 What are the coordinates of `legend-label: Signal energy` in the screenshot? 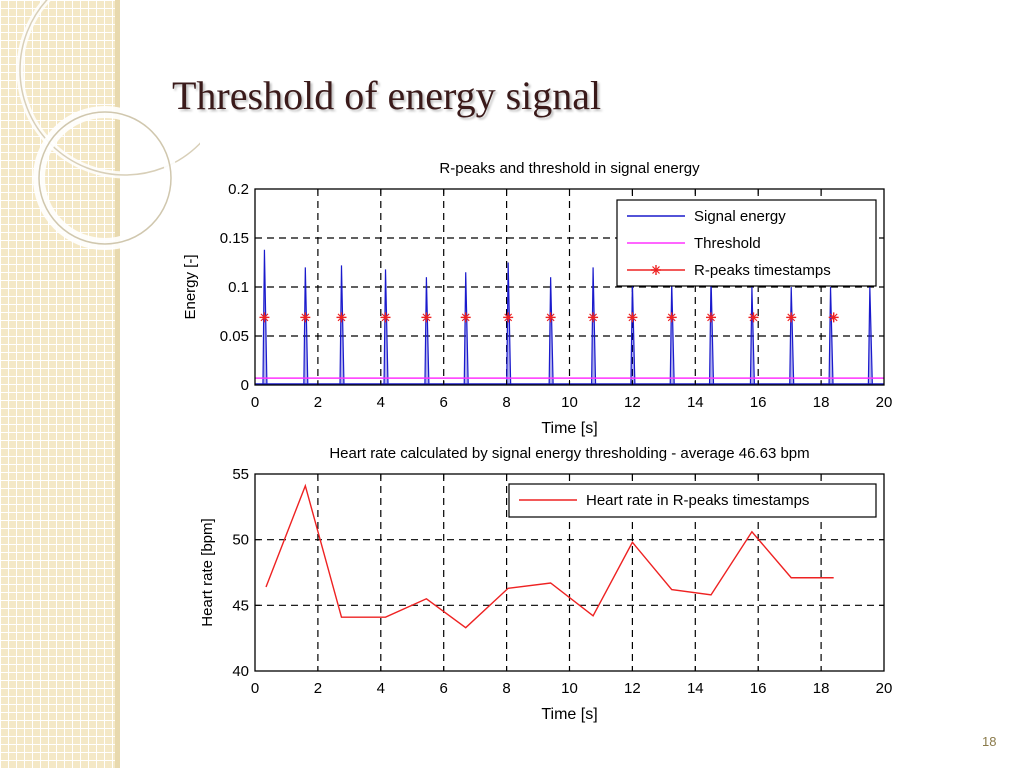 It's located at (740, 216).